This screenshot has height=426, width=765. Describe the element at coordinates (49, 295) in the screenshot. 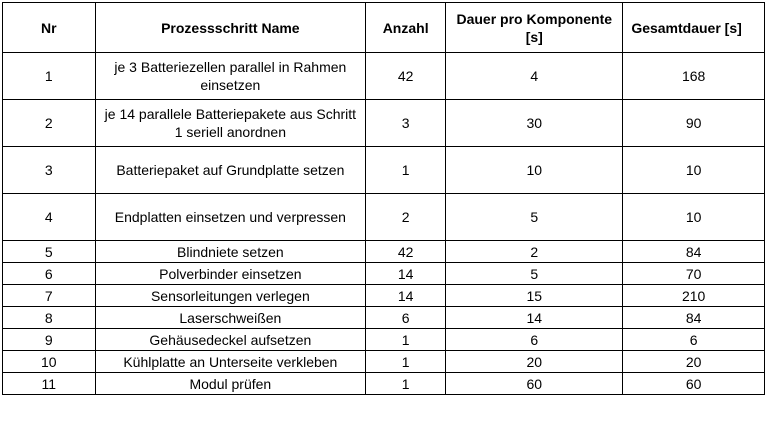

I see `cell-nr: 7` at that location.